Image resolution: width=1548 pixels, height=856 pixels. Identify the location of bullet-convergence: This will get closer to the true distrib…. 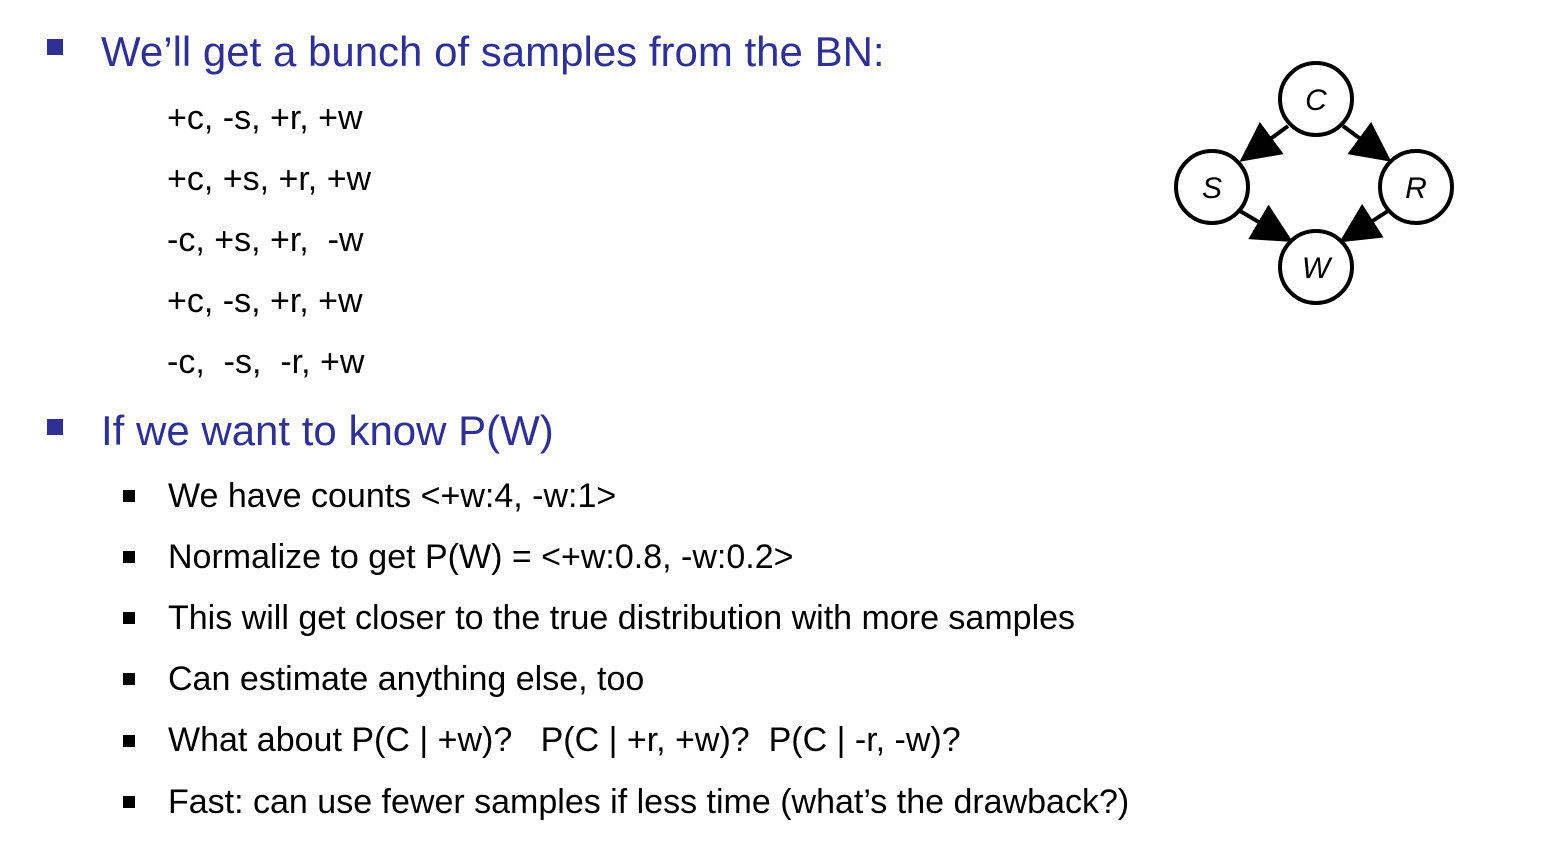
(622, 618).